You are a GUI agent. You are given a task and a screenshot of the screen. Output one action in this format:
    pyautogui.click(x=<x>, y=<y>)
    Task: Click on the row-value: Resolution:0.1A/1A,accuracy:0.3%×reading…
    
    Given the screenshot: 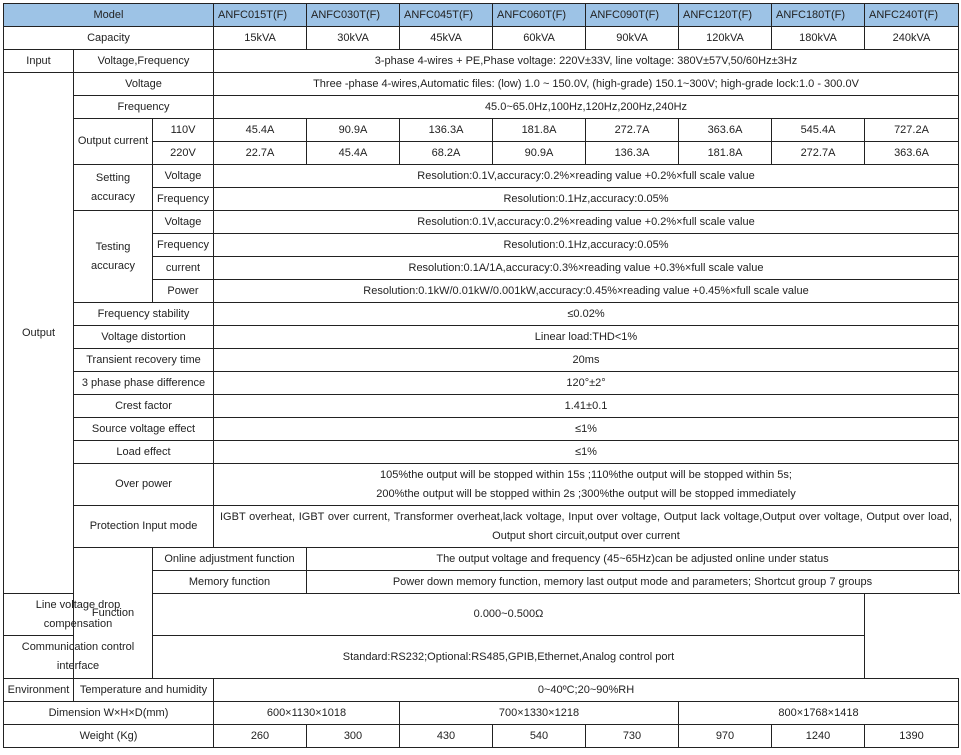 What is the action you would take?
    pyautogui.click(x=586, y=268)
    